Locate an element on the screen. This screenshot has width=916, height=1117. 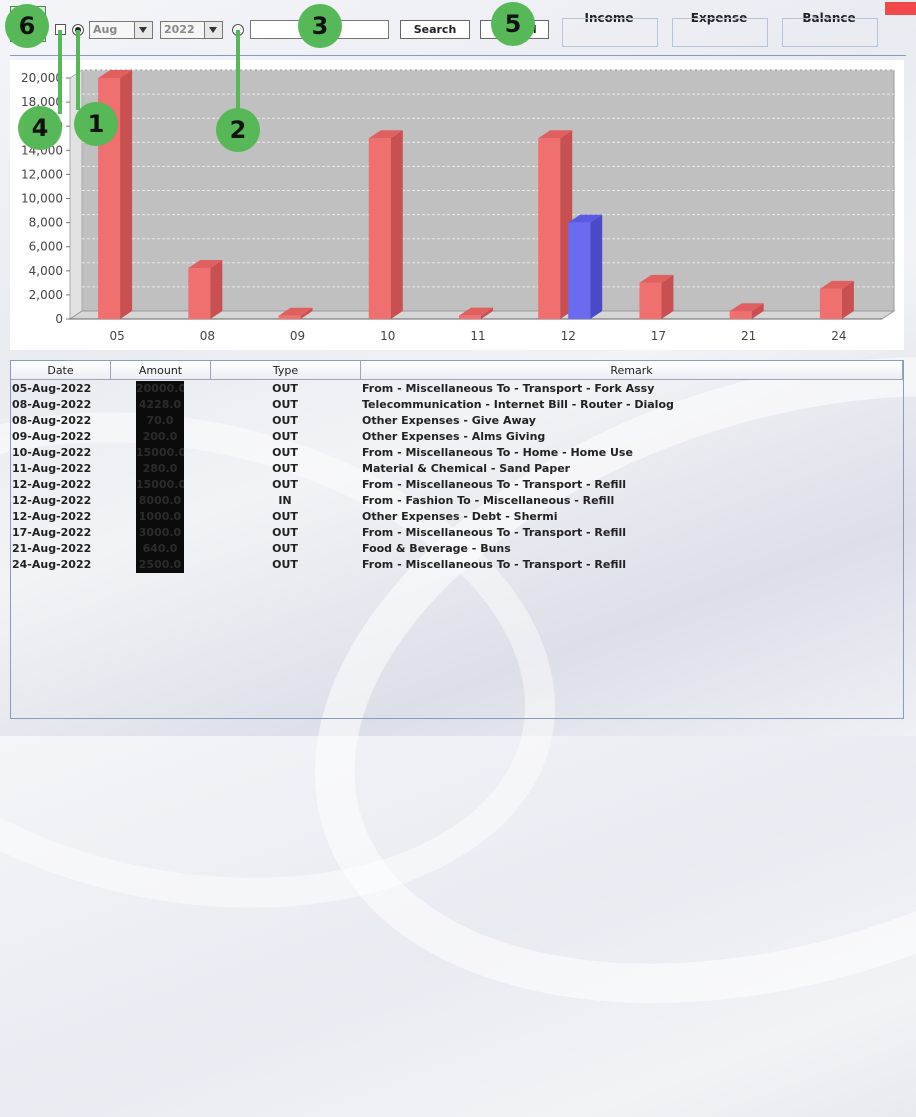
close-indicator is located at coordinates (900, 8).